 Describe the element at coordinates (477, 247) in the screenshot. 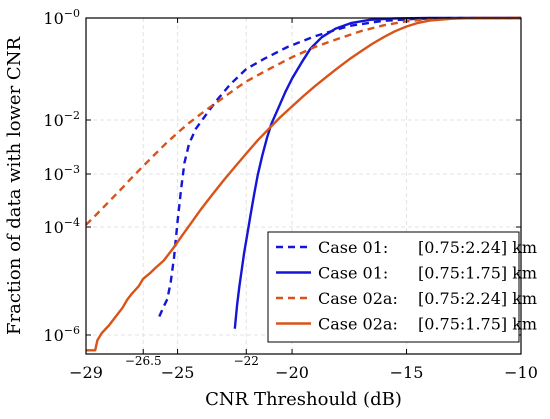

I see `legend-range-1: [0.75:2.24] km` at that location.